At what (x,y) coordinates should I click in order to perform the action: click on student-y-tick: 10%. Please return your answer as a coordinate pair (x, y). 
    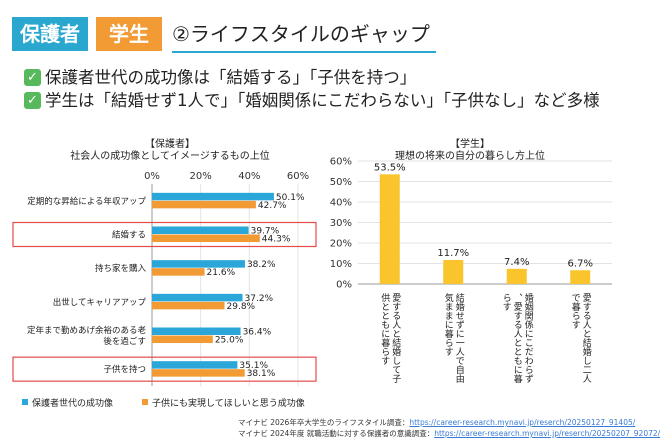
    Looking at the image, I should click on (341, 264).